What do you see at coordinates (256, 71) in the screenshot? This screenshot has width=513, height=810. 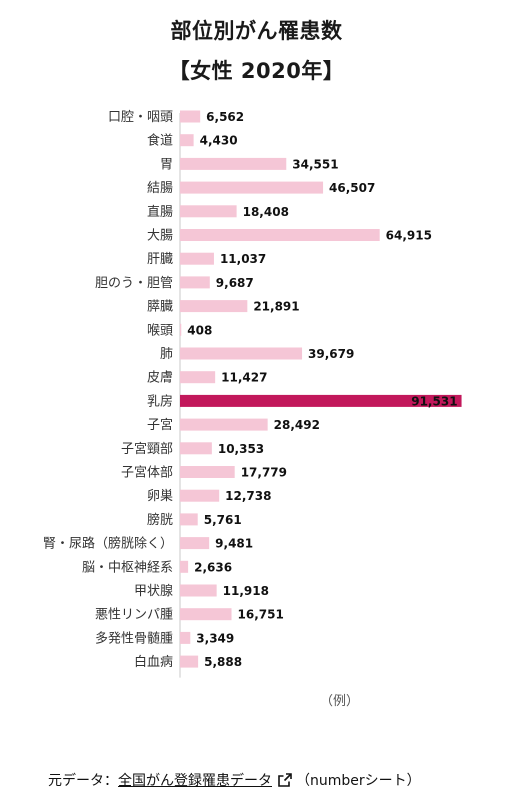 I see `chart-subtitle: 【女性 2020年】` at bounding box center [256, 71].